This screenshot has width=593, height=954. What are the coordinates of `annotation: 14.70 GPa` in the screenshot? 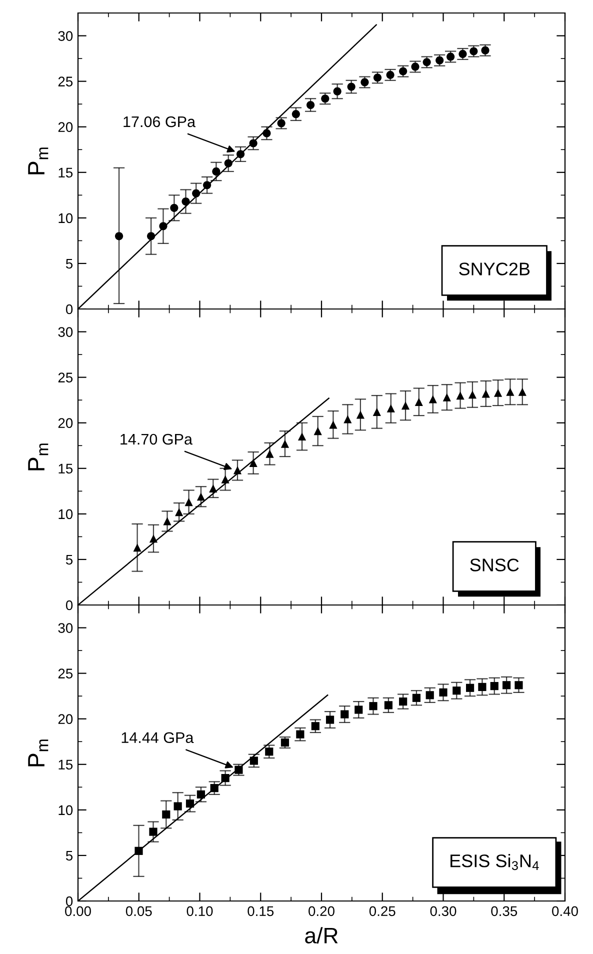 It's located at (156, 439).